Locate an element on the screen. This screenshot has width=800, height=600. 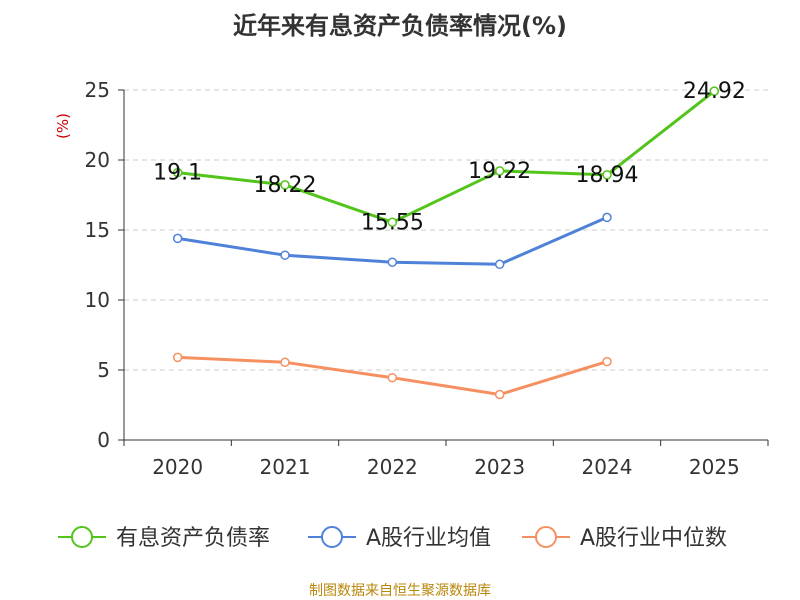
x-tick-label: 2022 is located at coordinates (392, 467).